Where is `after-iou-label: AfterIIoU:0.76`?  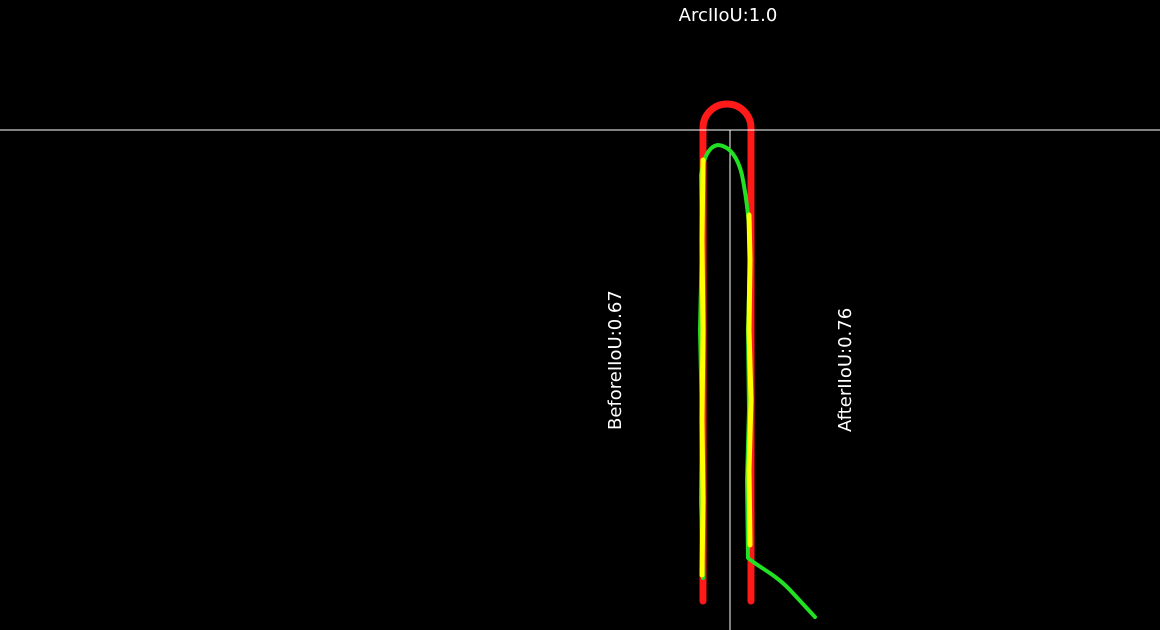
after-iou-label: AfterIIoU:0.76 is located at coordinates (845, 370).